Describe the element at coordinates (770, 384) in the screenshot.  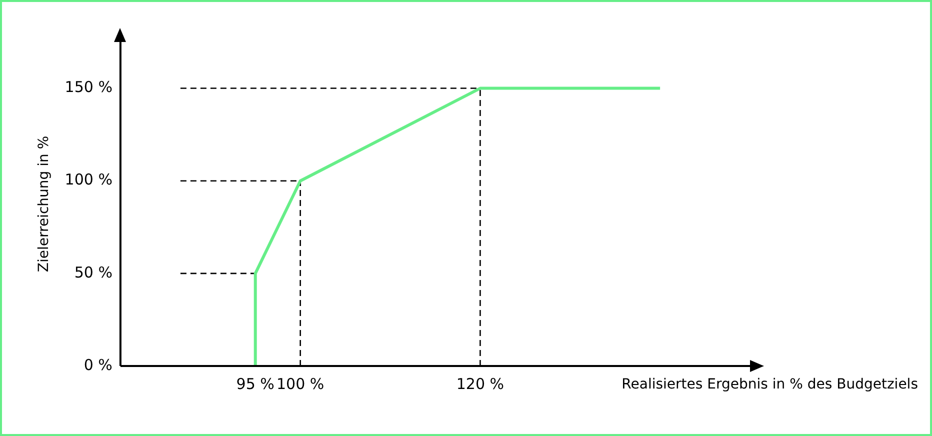
I see `x-axis-title: Realisiertes Ergebnis in % des Budgetziels` at that location.